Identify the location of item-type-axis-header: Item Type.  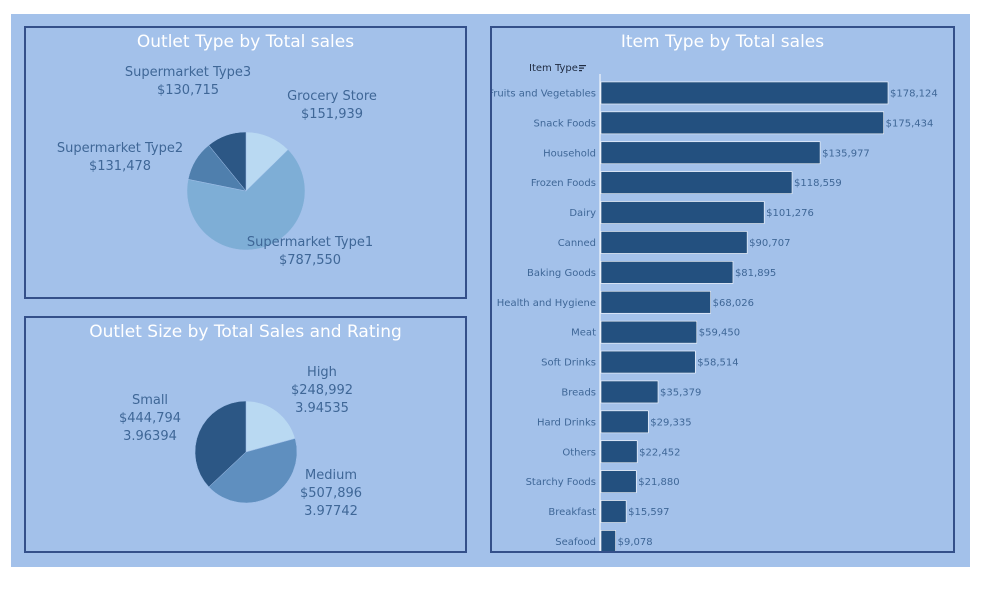
(553, 68).